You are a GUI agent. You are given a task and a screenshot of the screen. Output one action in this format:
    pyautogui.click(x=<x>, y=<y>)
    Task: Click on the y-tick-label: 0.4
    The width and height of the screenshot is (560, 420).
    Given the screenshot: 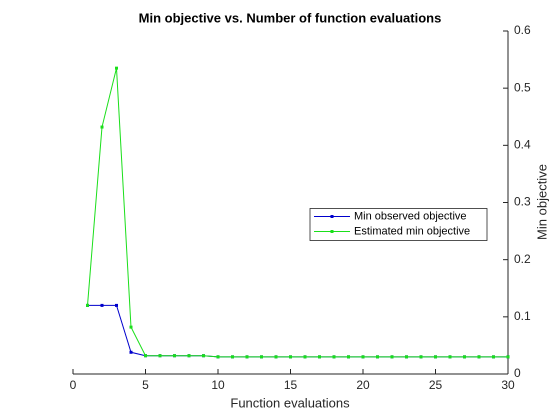 What is the action you would take?
    pyautogui.click(x=522, y=145)
    